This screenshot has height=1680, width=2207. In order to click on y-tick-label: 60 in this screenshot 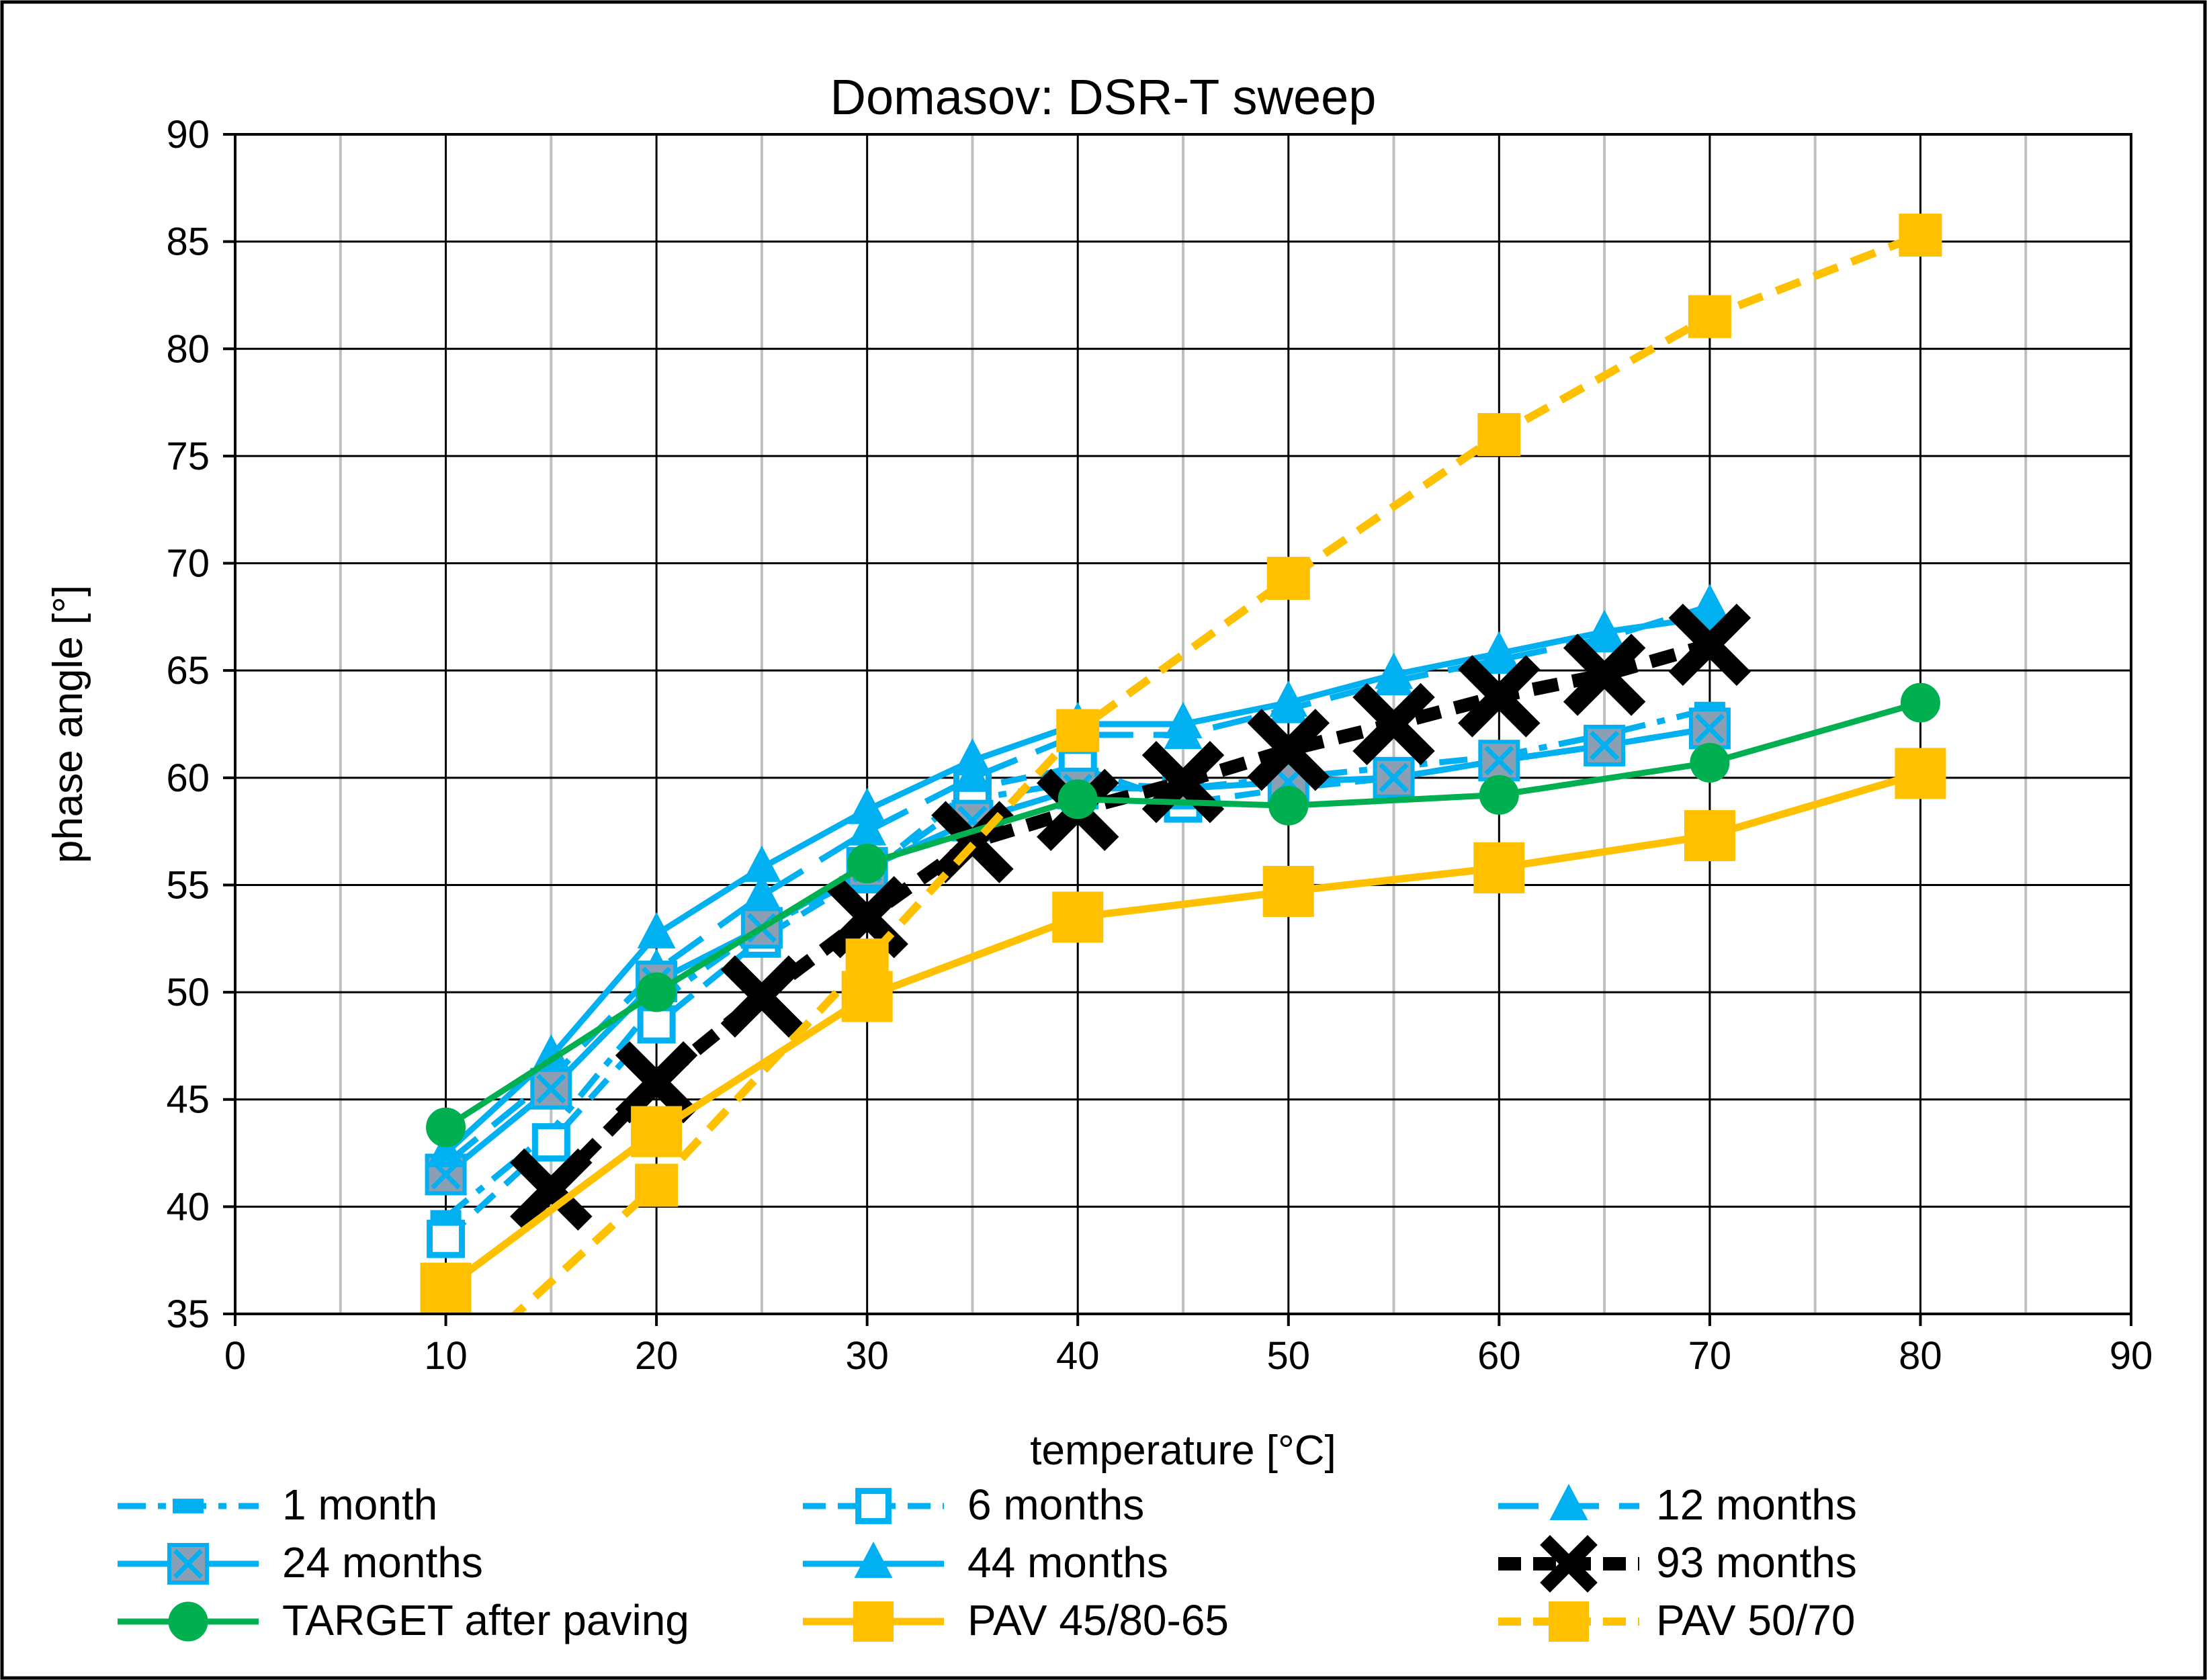, I will do `click(188, 778)`.